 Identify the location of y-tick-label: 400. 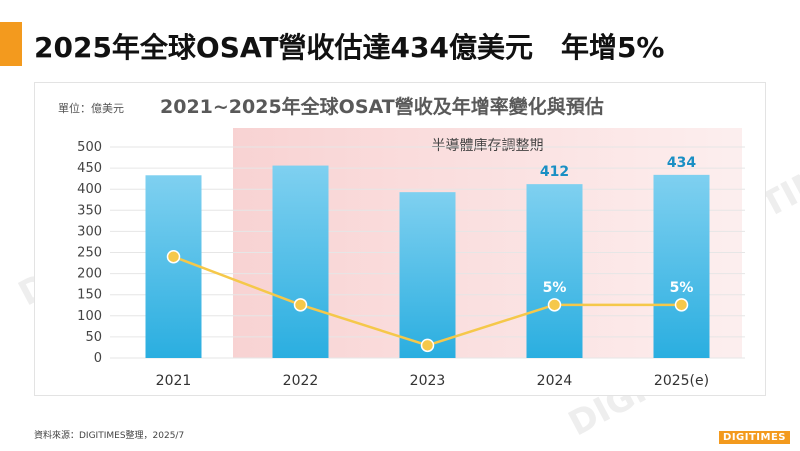
(89, 189).